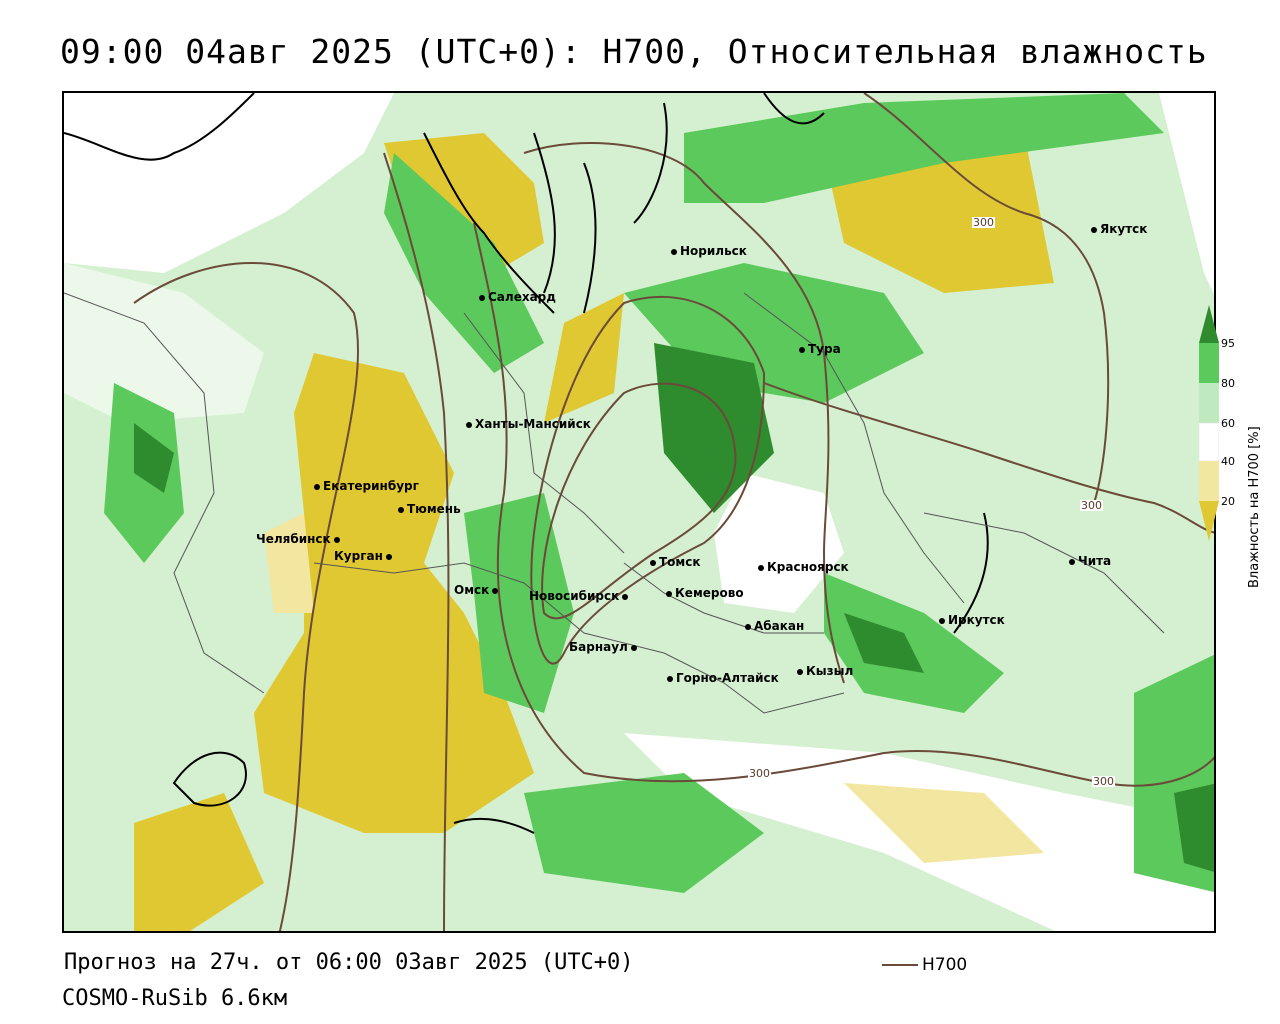 This screenshot has width=1280, height=1024. I want to click on model-name: COSMO-RuSib 6.6км, so click(175, 998).